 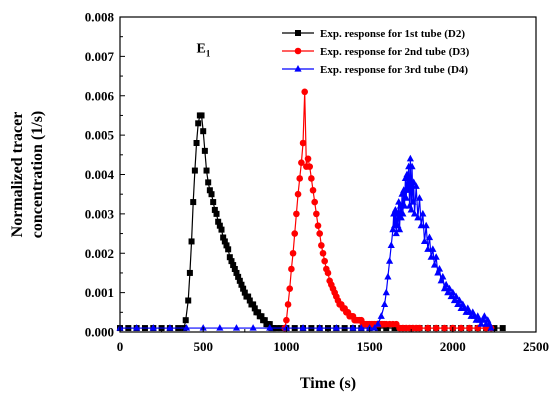 What do you see at coordinates (100, 213) in the screenshot?
I see `y-tick-label: 0.003` at bounding box center [100, 213].